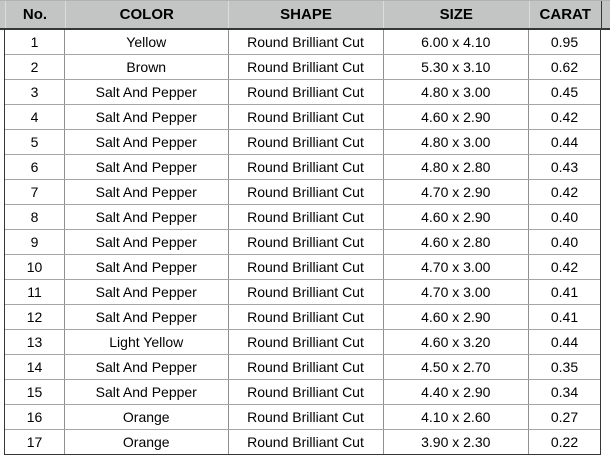 The image size is (610, 455). Describe the element at coordinates (564, 167) in the screenshot. I see `cell-carat: 0.43` at that location.